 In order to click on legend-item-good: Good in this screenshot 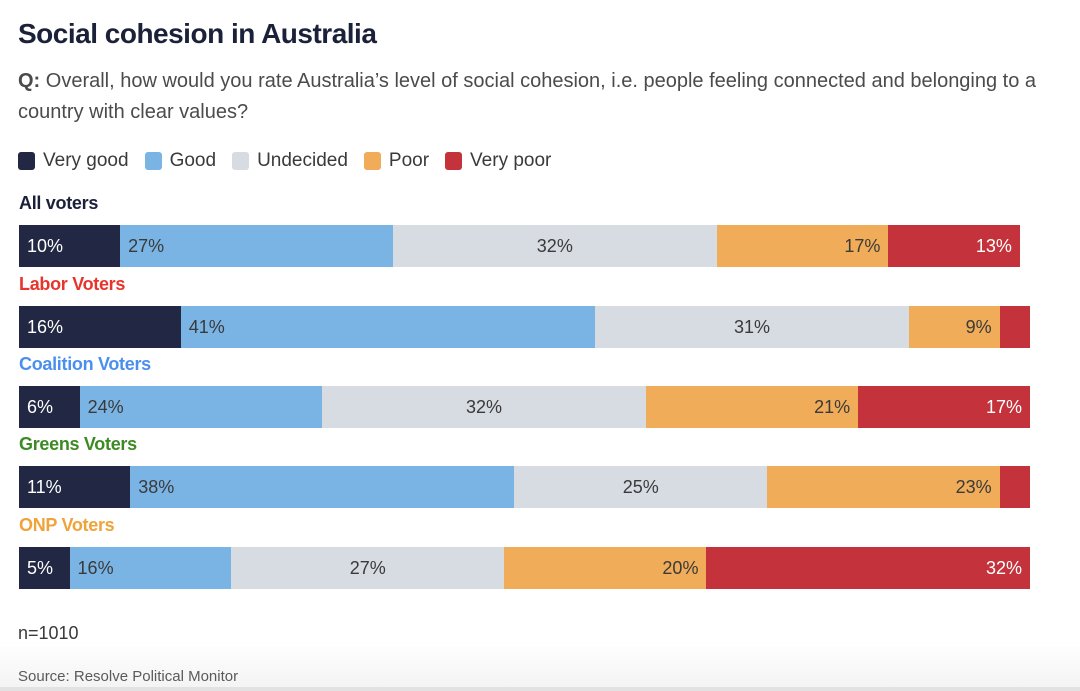, I will do `click(180, 161)`.